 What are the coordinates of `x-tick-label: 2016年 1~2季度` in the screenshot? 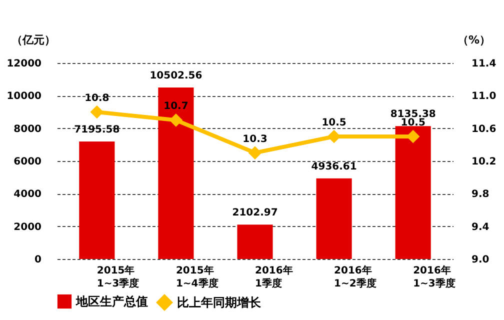 It's located at (355, 277).